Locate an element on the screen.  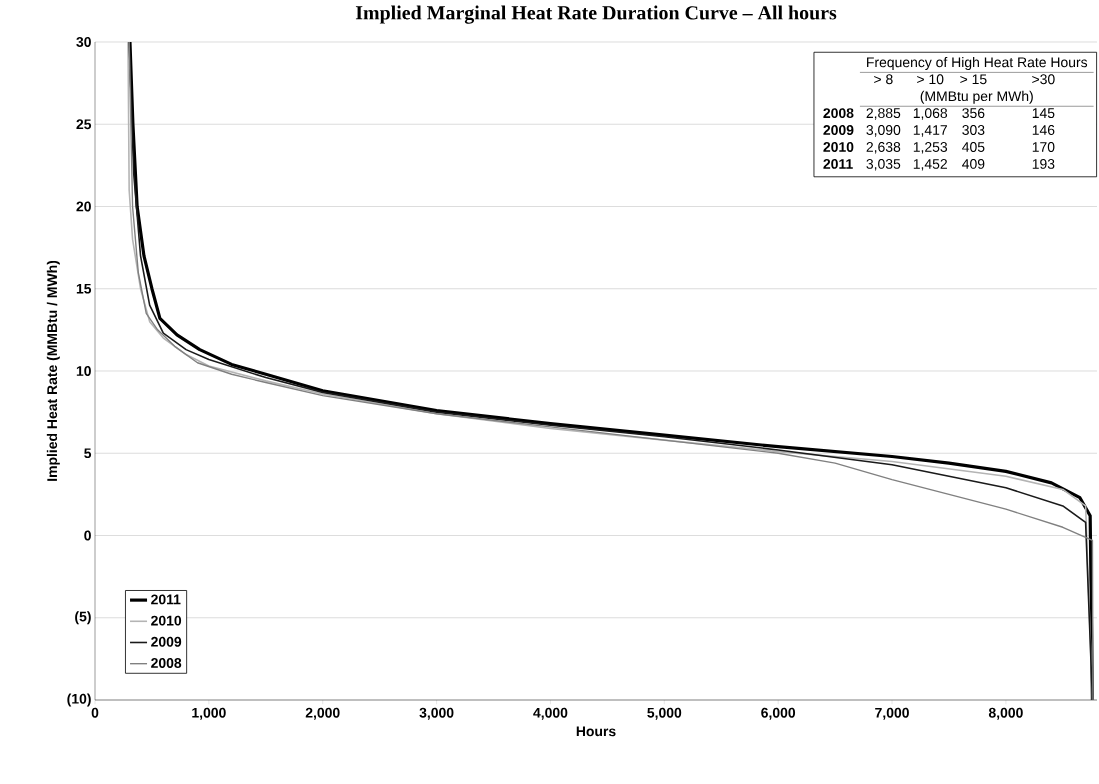
annotation: 2009 is located at coordinates (838, 130).